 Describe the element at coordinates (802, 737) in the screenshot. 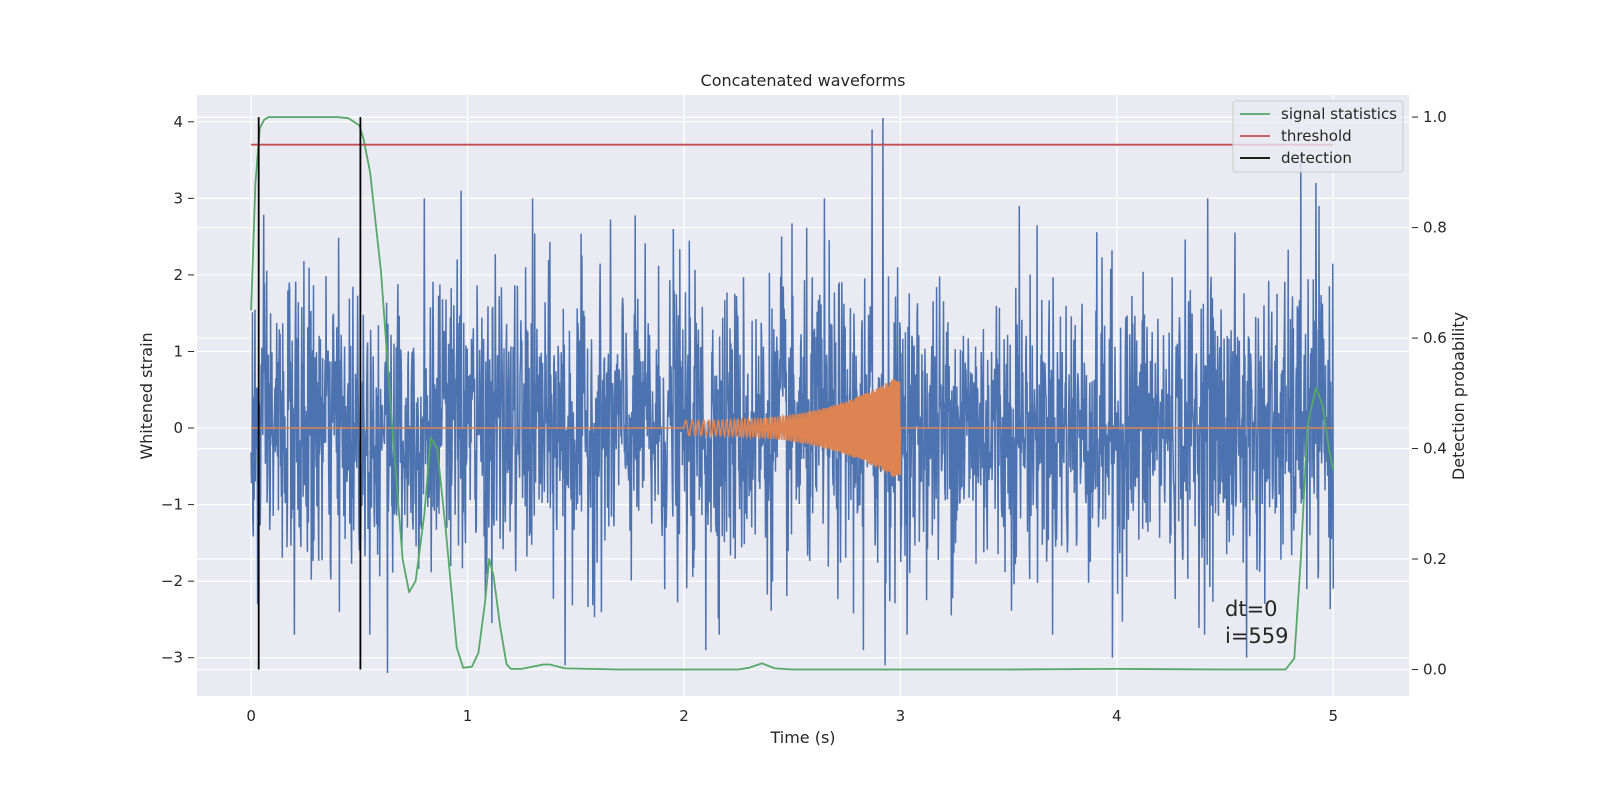

I see `x-axis-label: Time (s)` at that location.